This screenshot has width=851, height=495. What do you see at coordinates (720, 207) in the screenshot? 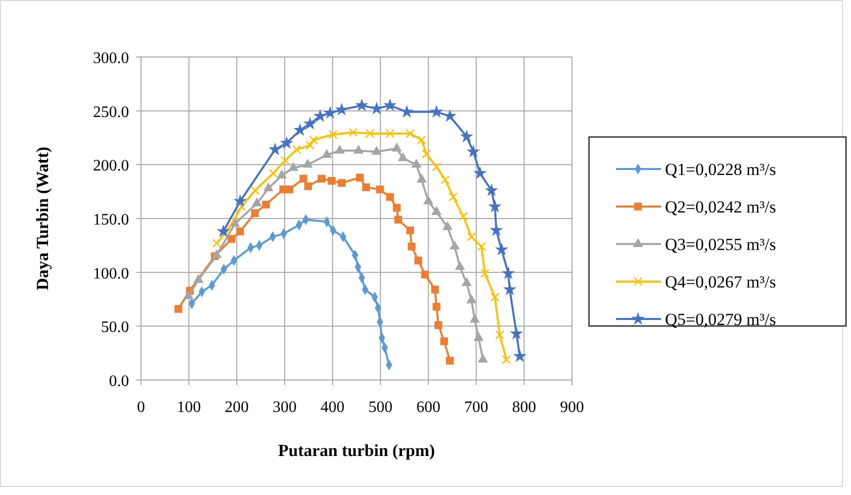
I see `legend-label: Q2=0,0242 m³/s` at bounding box center [720, 207].